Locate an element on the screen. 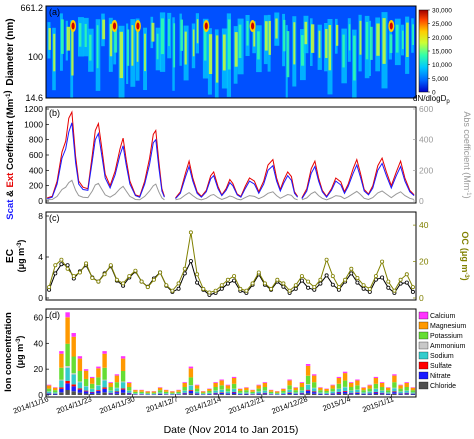  panel-a-label: (a) is located at coordinates (54, 12).